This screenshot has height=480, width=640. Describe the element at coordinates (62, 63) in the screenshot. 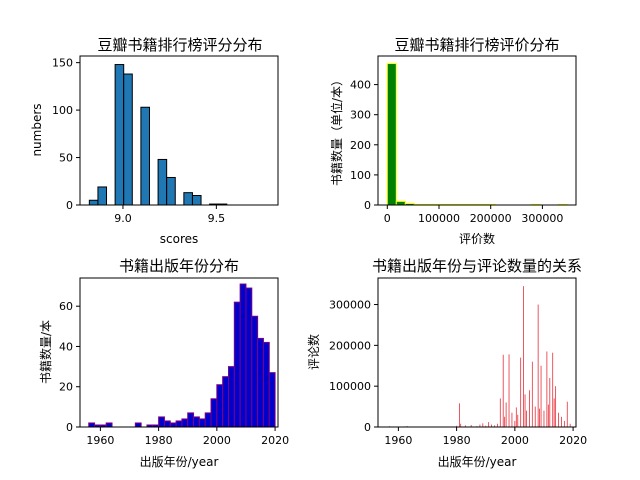

I see `chart1-ytick-label-3: 150` at that location.